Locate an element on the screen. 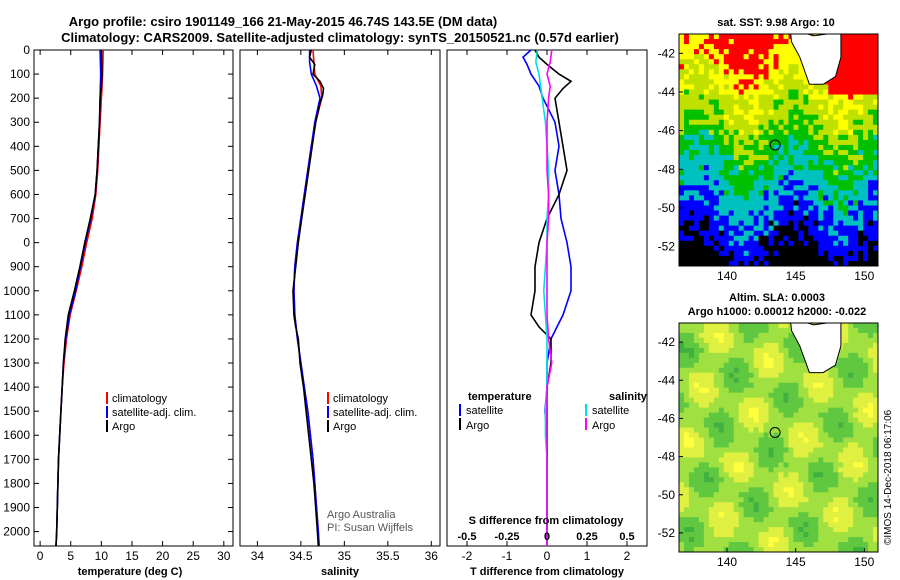 The height and width of the screenshot is (580, 900). y-tick-label: 1500 is located at coordinates (16, 411).